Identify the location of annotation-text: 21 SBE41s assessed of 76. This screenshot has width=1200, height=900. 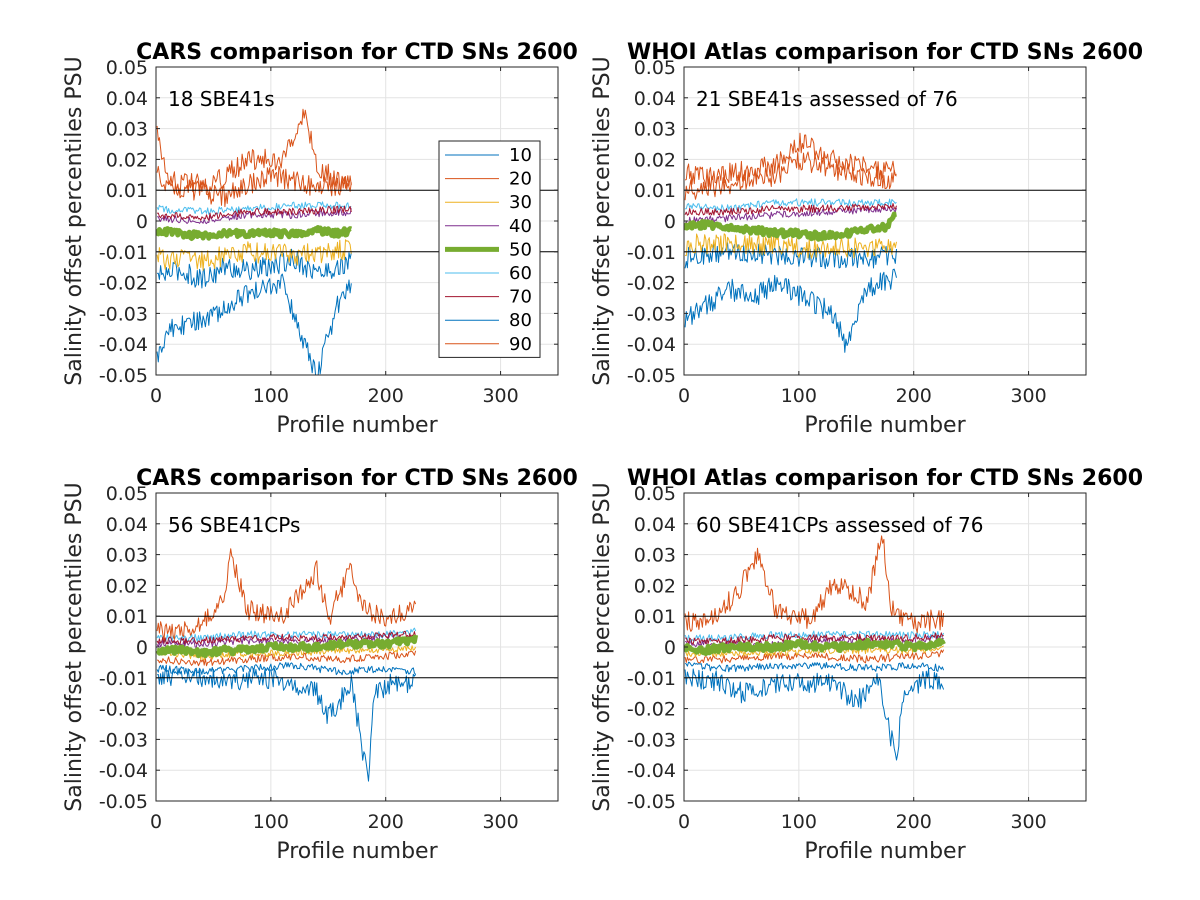
(827, 99).